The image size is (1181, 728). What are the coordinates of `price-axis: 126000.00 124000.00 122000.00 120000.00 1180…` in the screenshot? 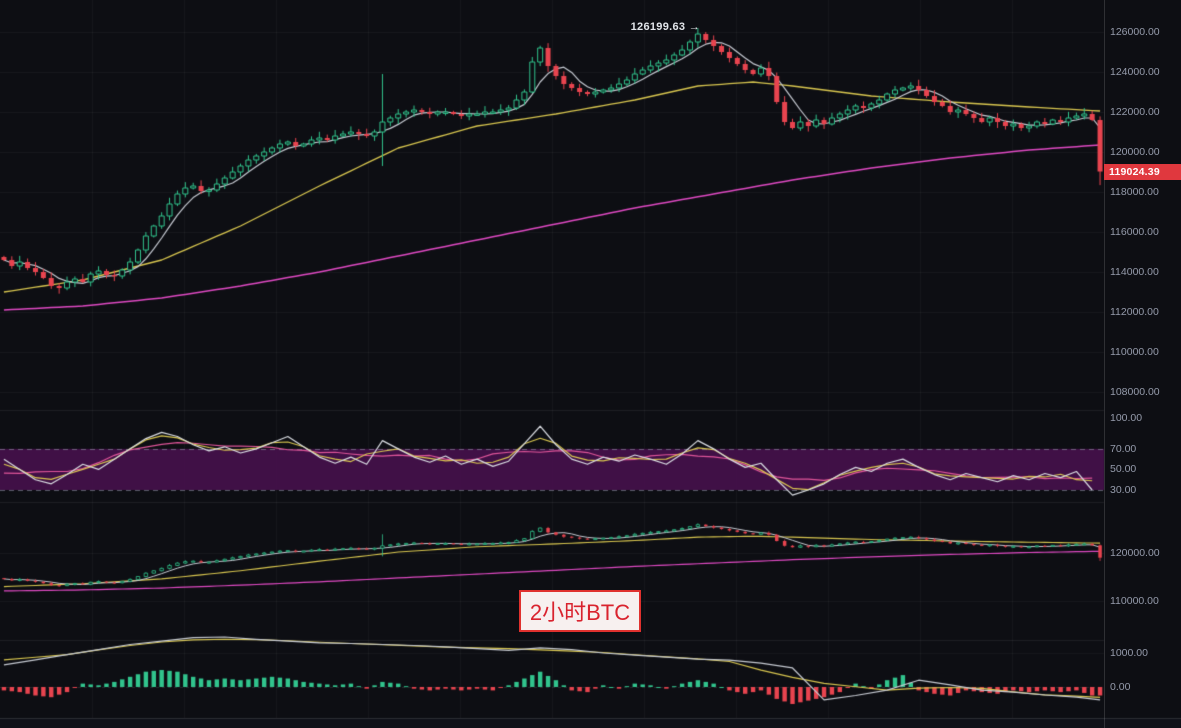 It's located at (1142, 364).